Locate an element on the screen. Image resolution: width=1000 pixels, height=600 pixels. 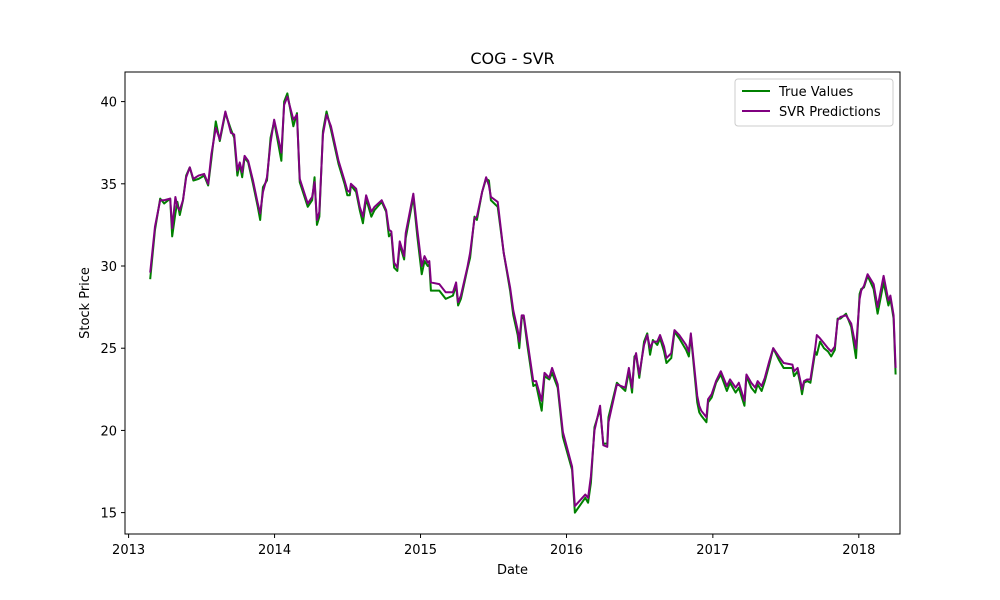
y-tick-label: 20 is located at coordinates (108, 431).